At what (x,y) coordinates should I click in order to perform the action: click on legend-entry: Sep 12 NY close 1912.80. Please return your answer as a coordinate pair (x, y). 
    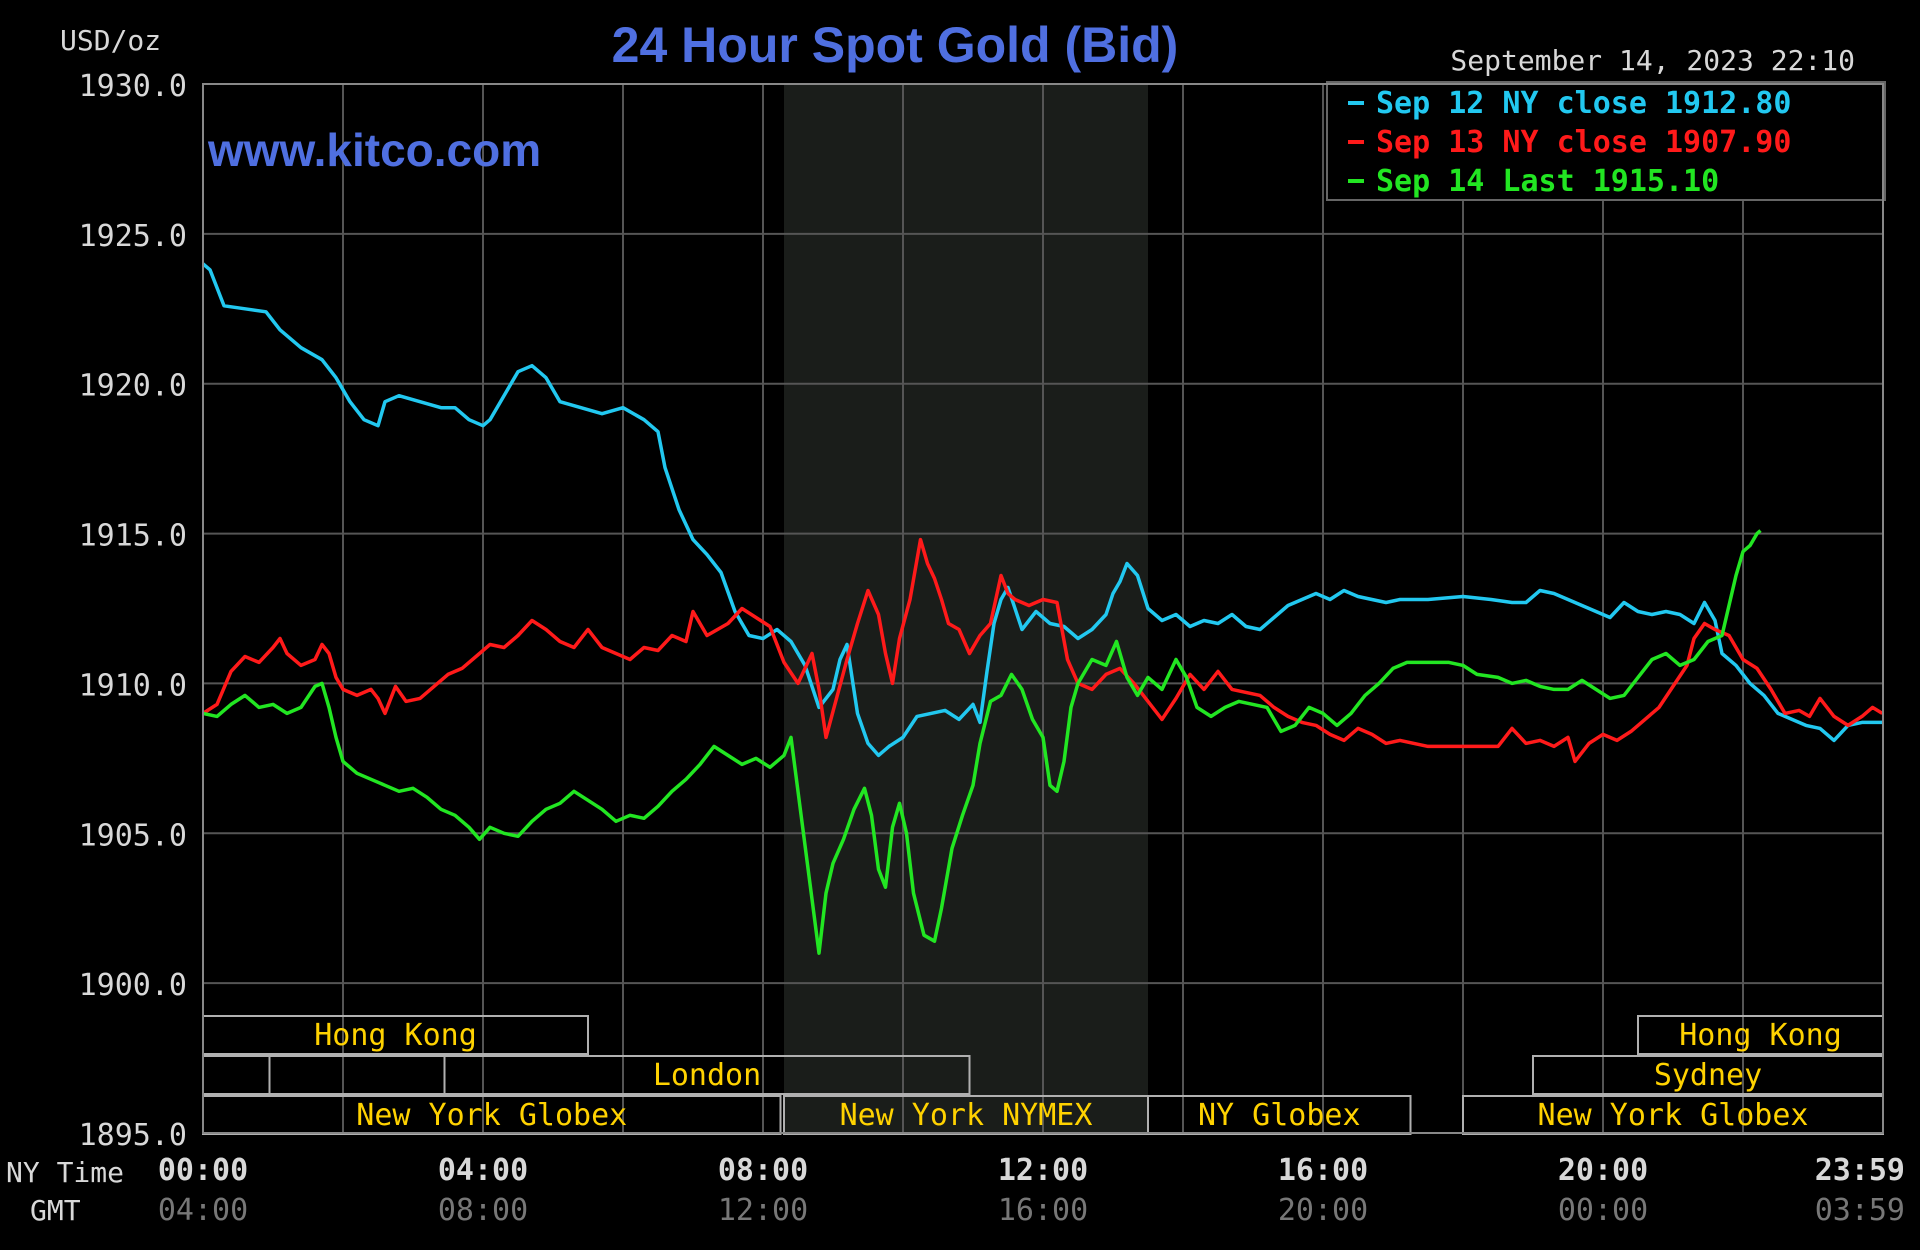
    Looking at the image, I should click on (1583, 103).